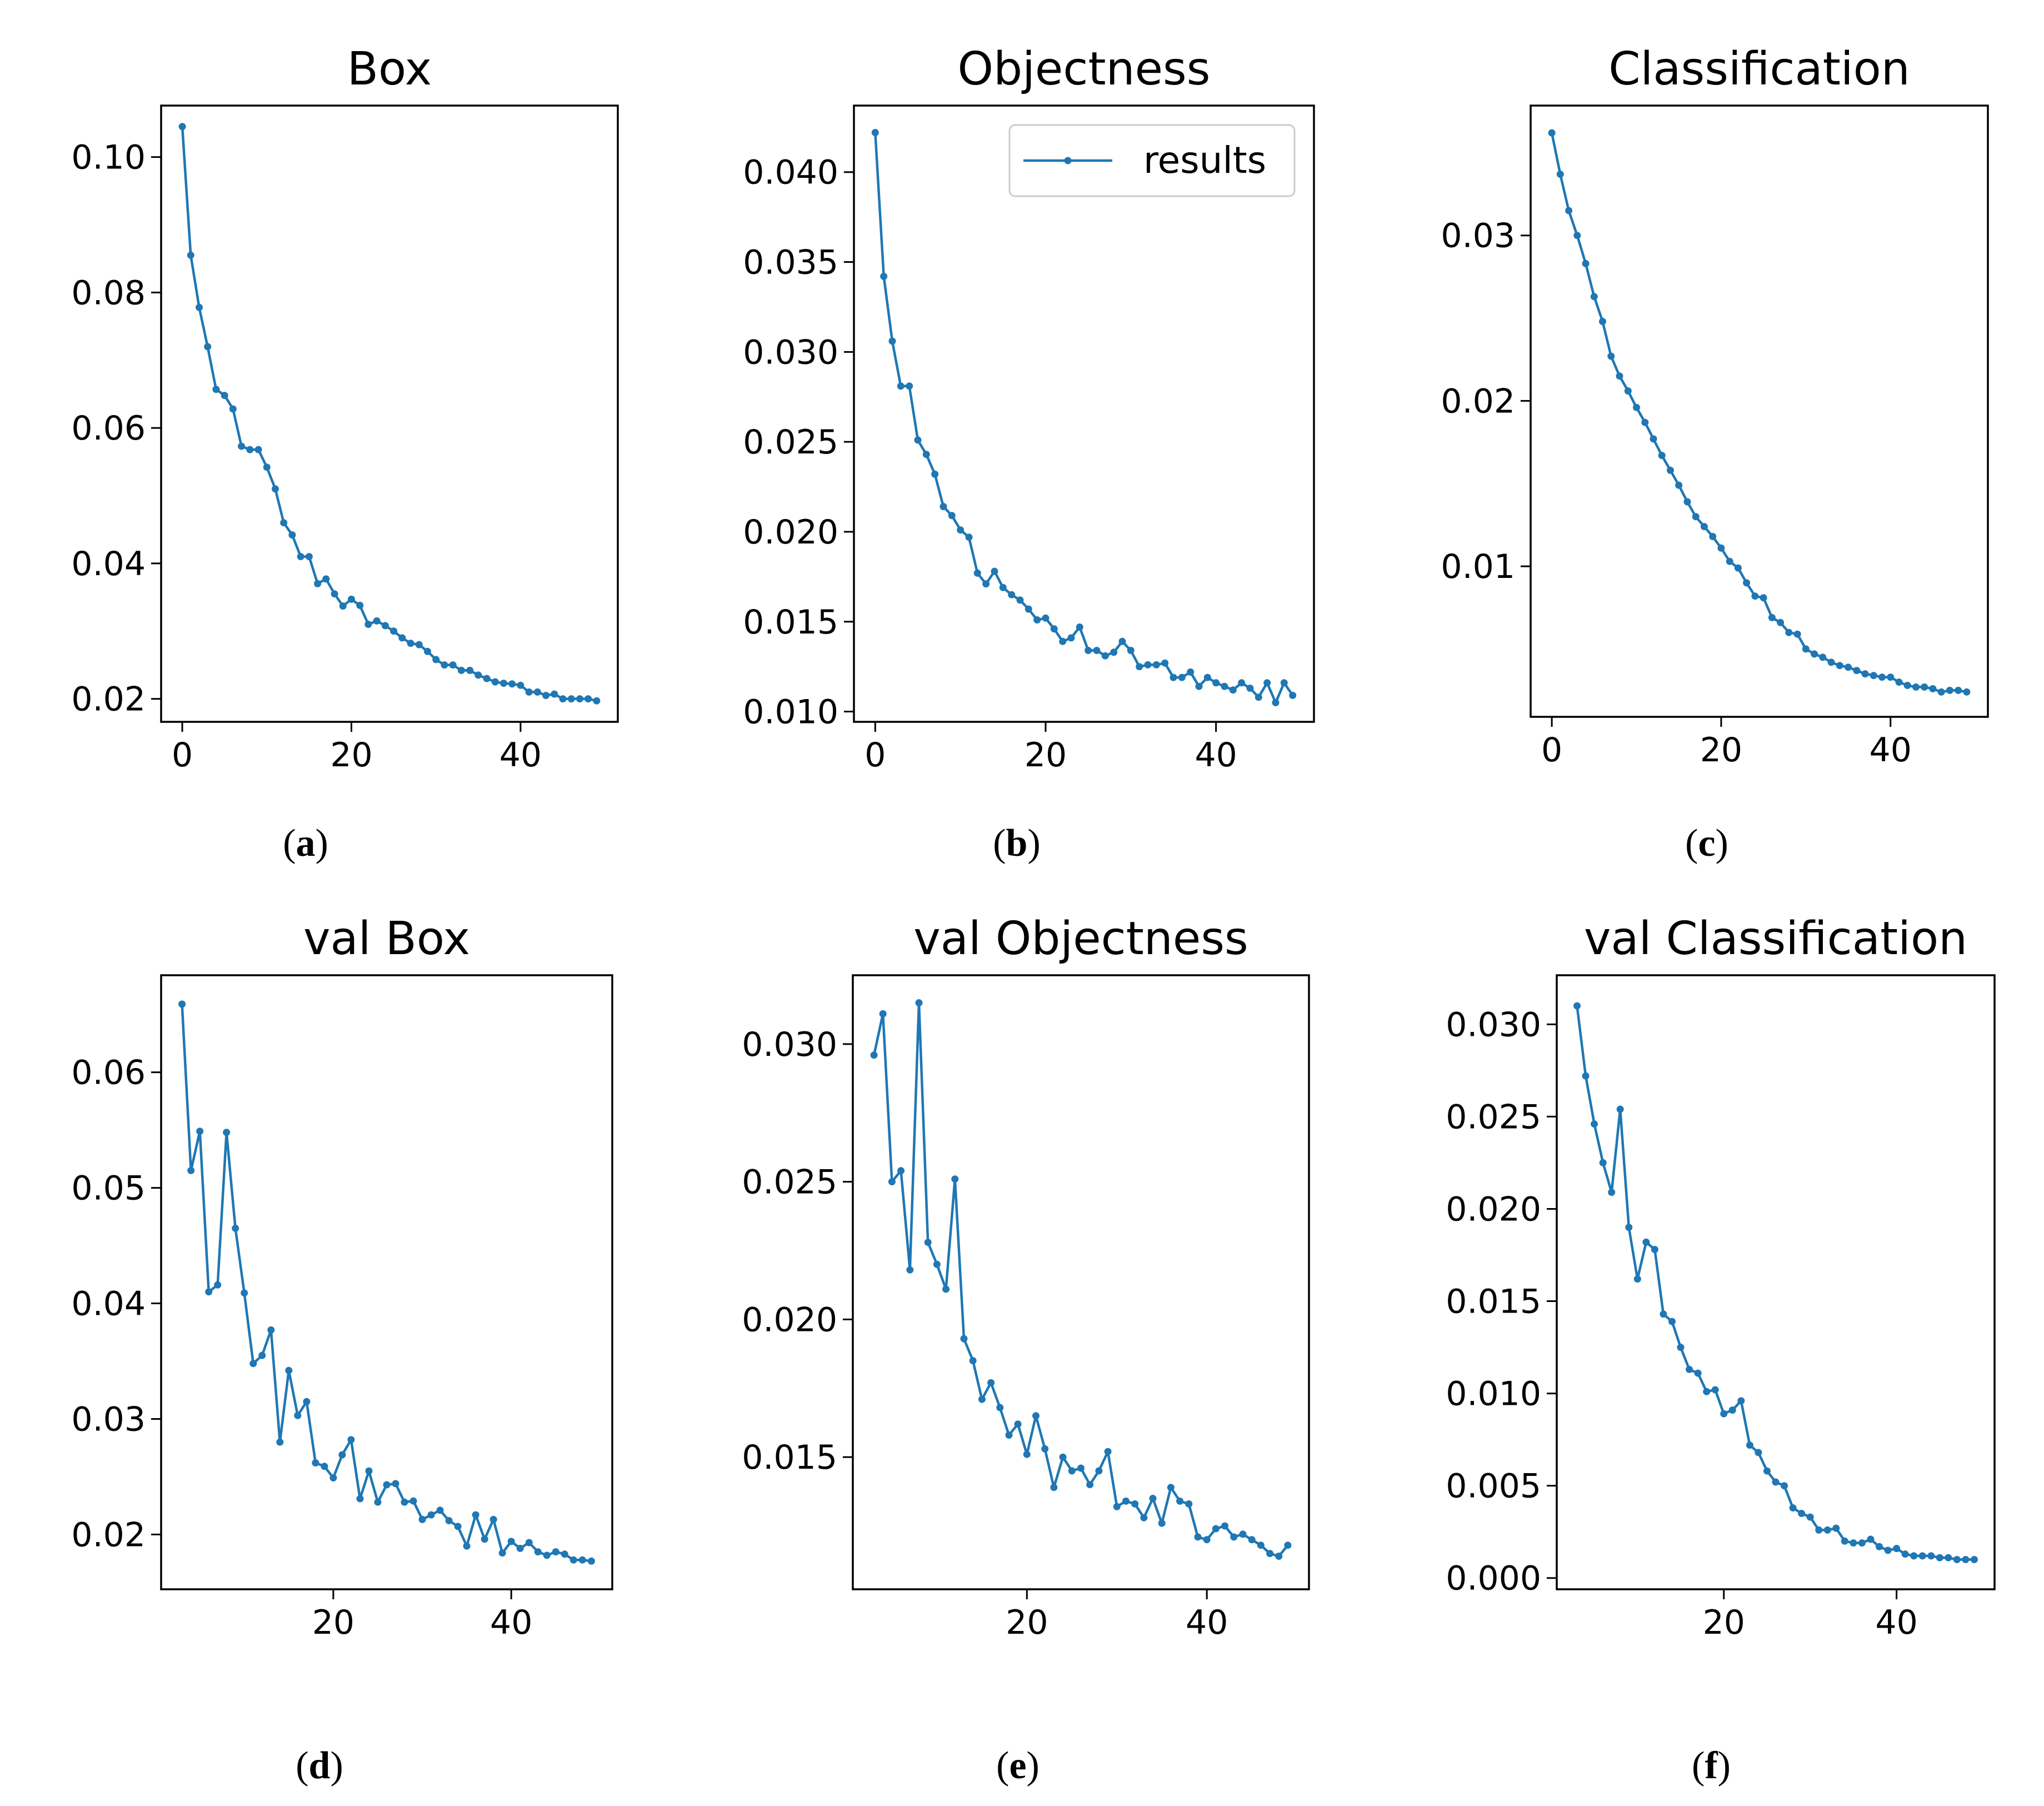  What do you see at coordinates (1493, 1209) in the screenshot?
I see `y-tick-label: 0.020` at bounding box center [1493, 1209].